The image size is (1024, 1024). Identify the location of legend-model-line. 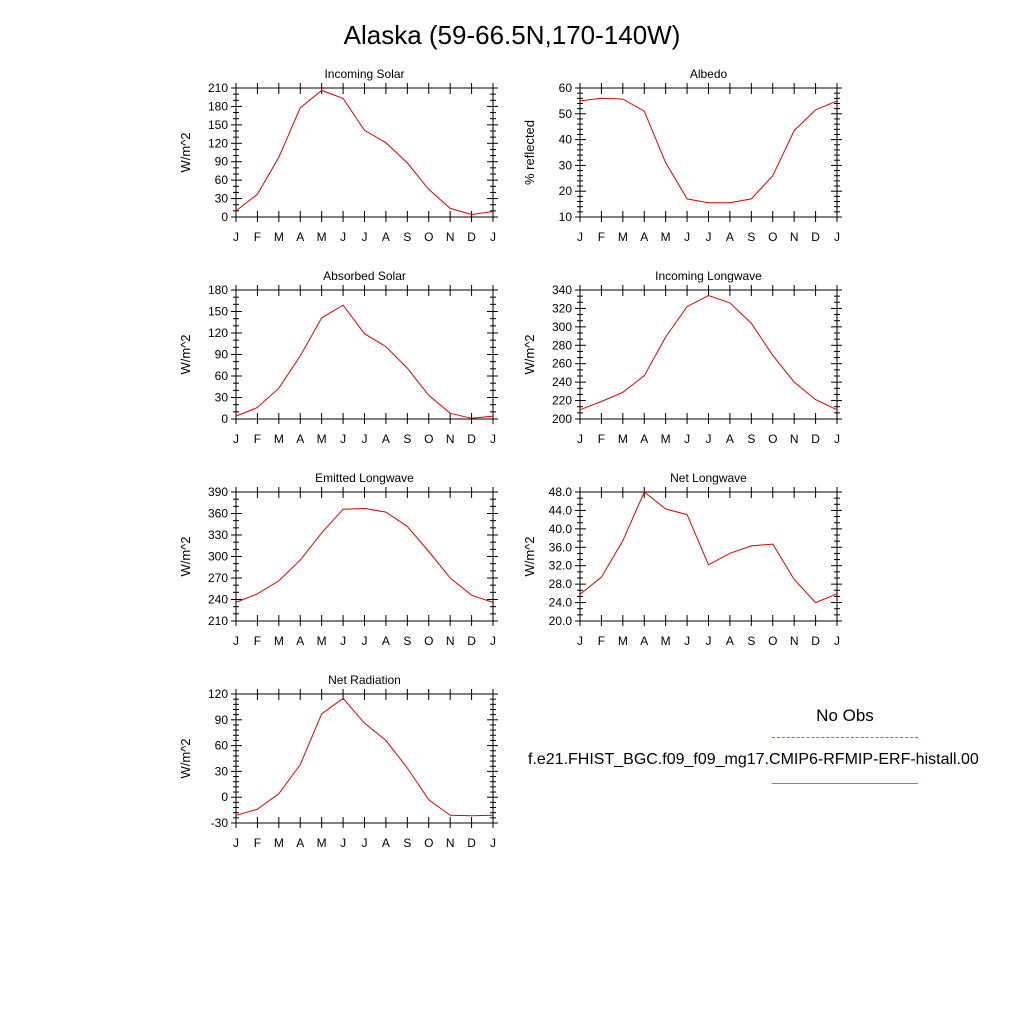
(845, 783).